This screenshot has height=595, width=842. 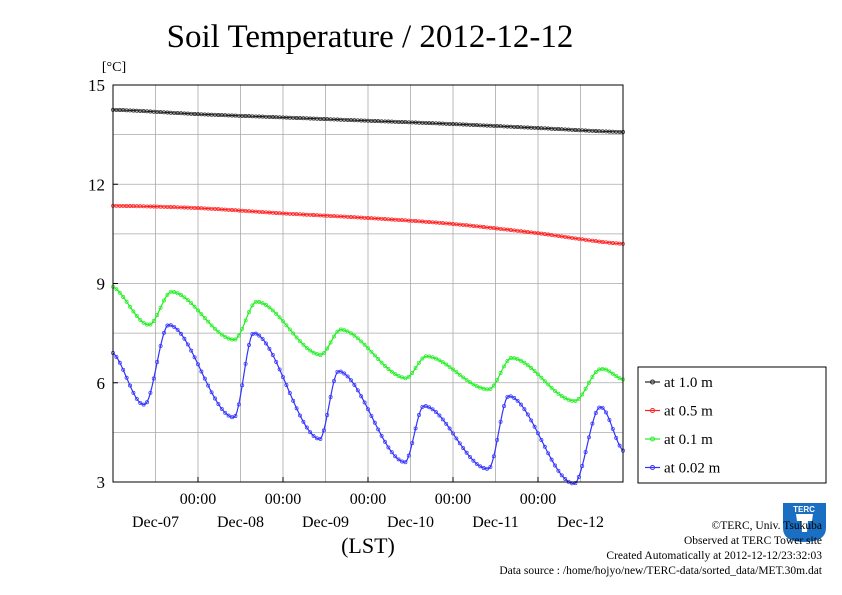 I want to click on legend: at 1.0 m at 0.5 m at 0.1 m at 0.02 m, so click(x=732, y=425).